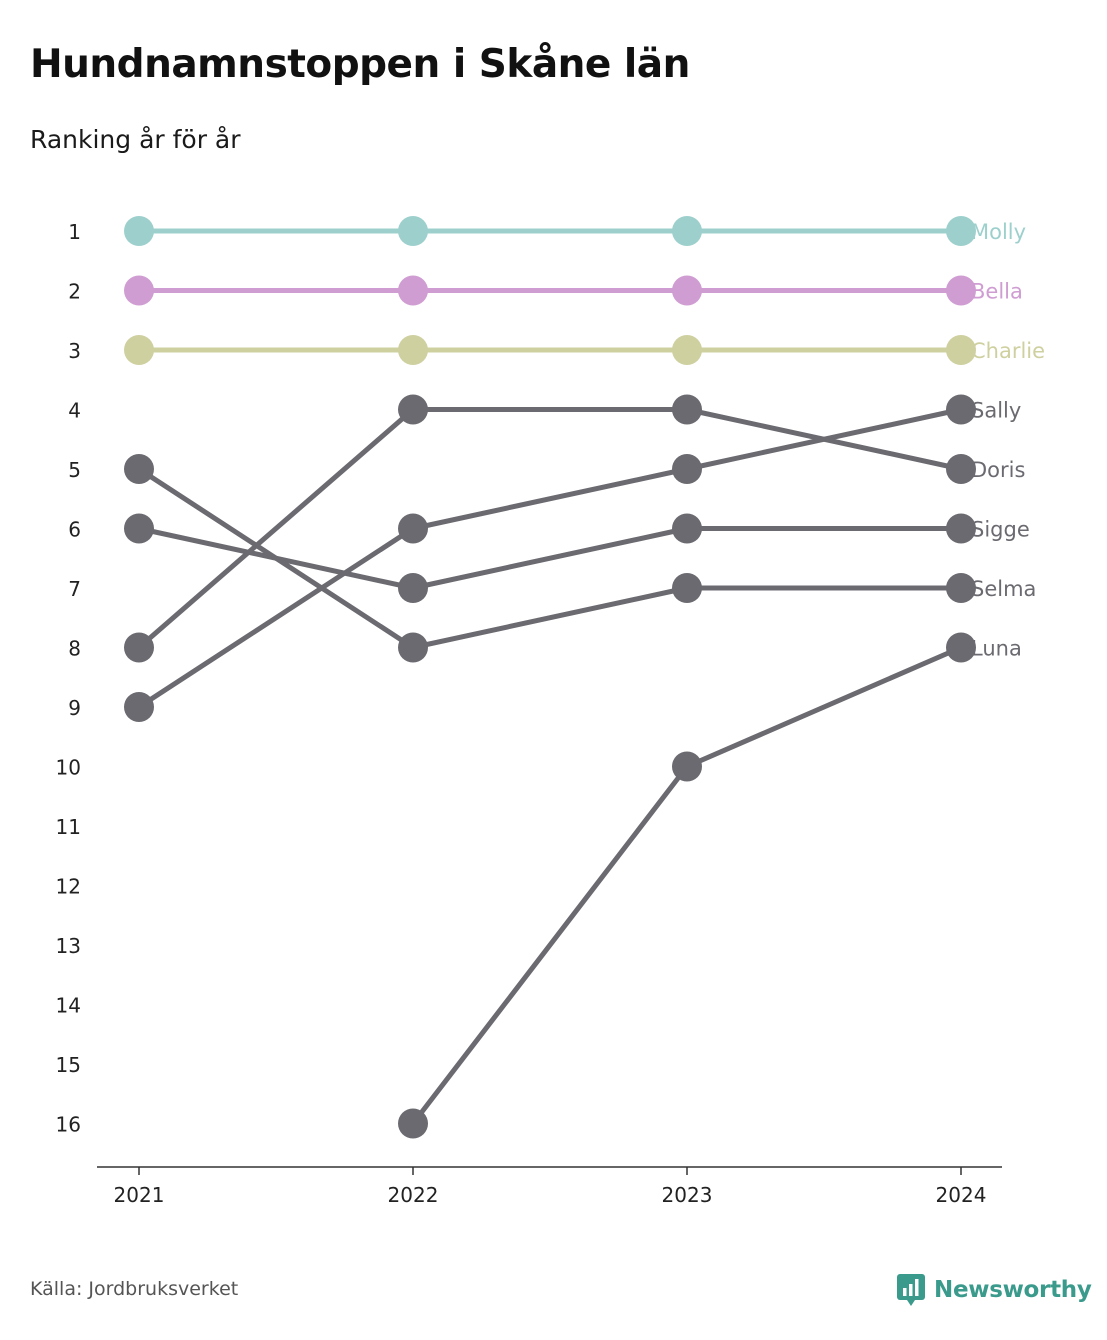 The width and height of the screenshot is (1107, 1340). What do you see at coordinates (1003, 589) in the screenshot?
I see `series-label: Selma` at bounding box center [1003, 589].